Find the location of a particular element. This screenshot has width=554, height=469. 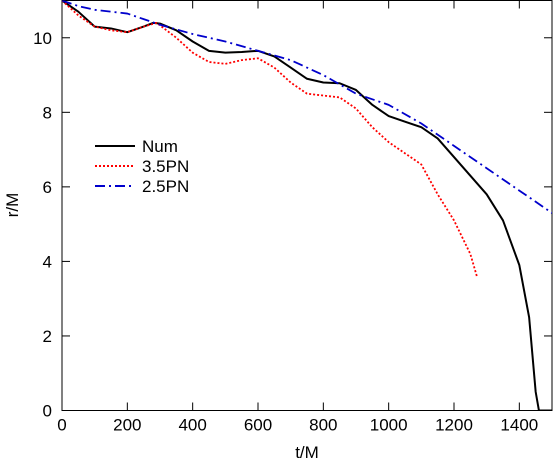

x-tick-label: 1400 is located at coordinates (519, 425).